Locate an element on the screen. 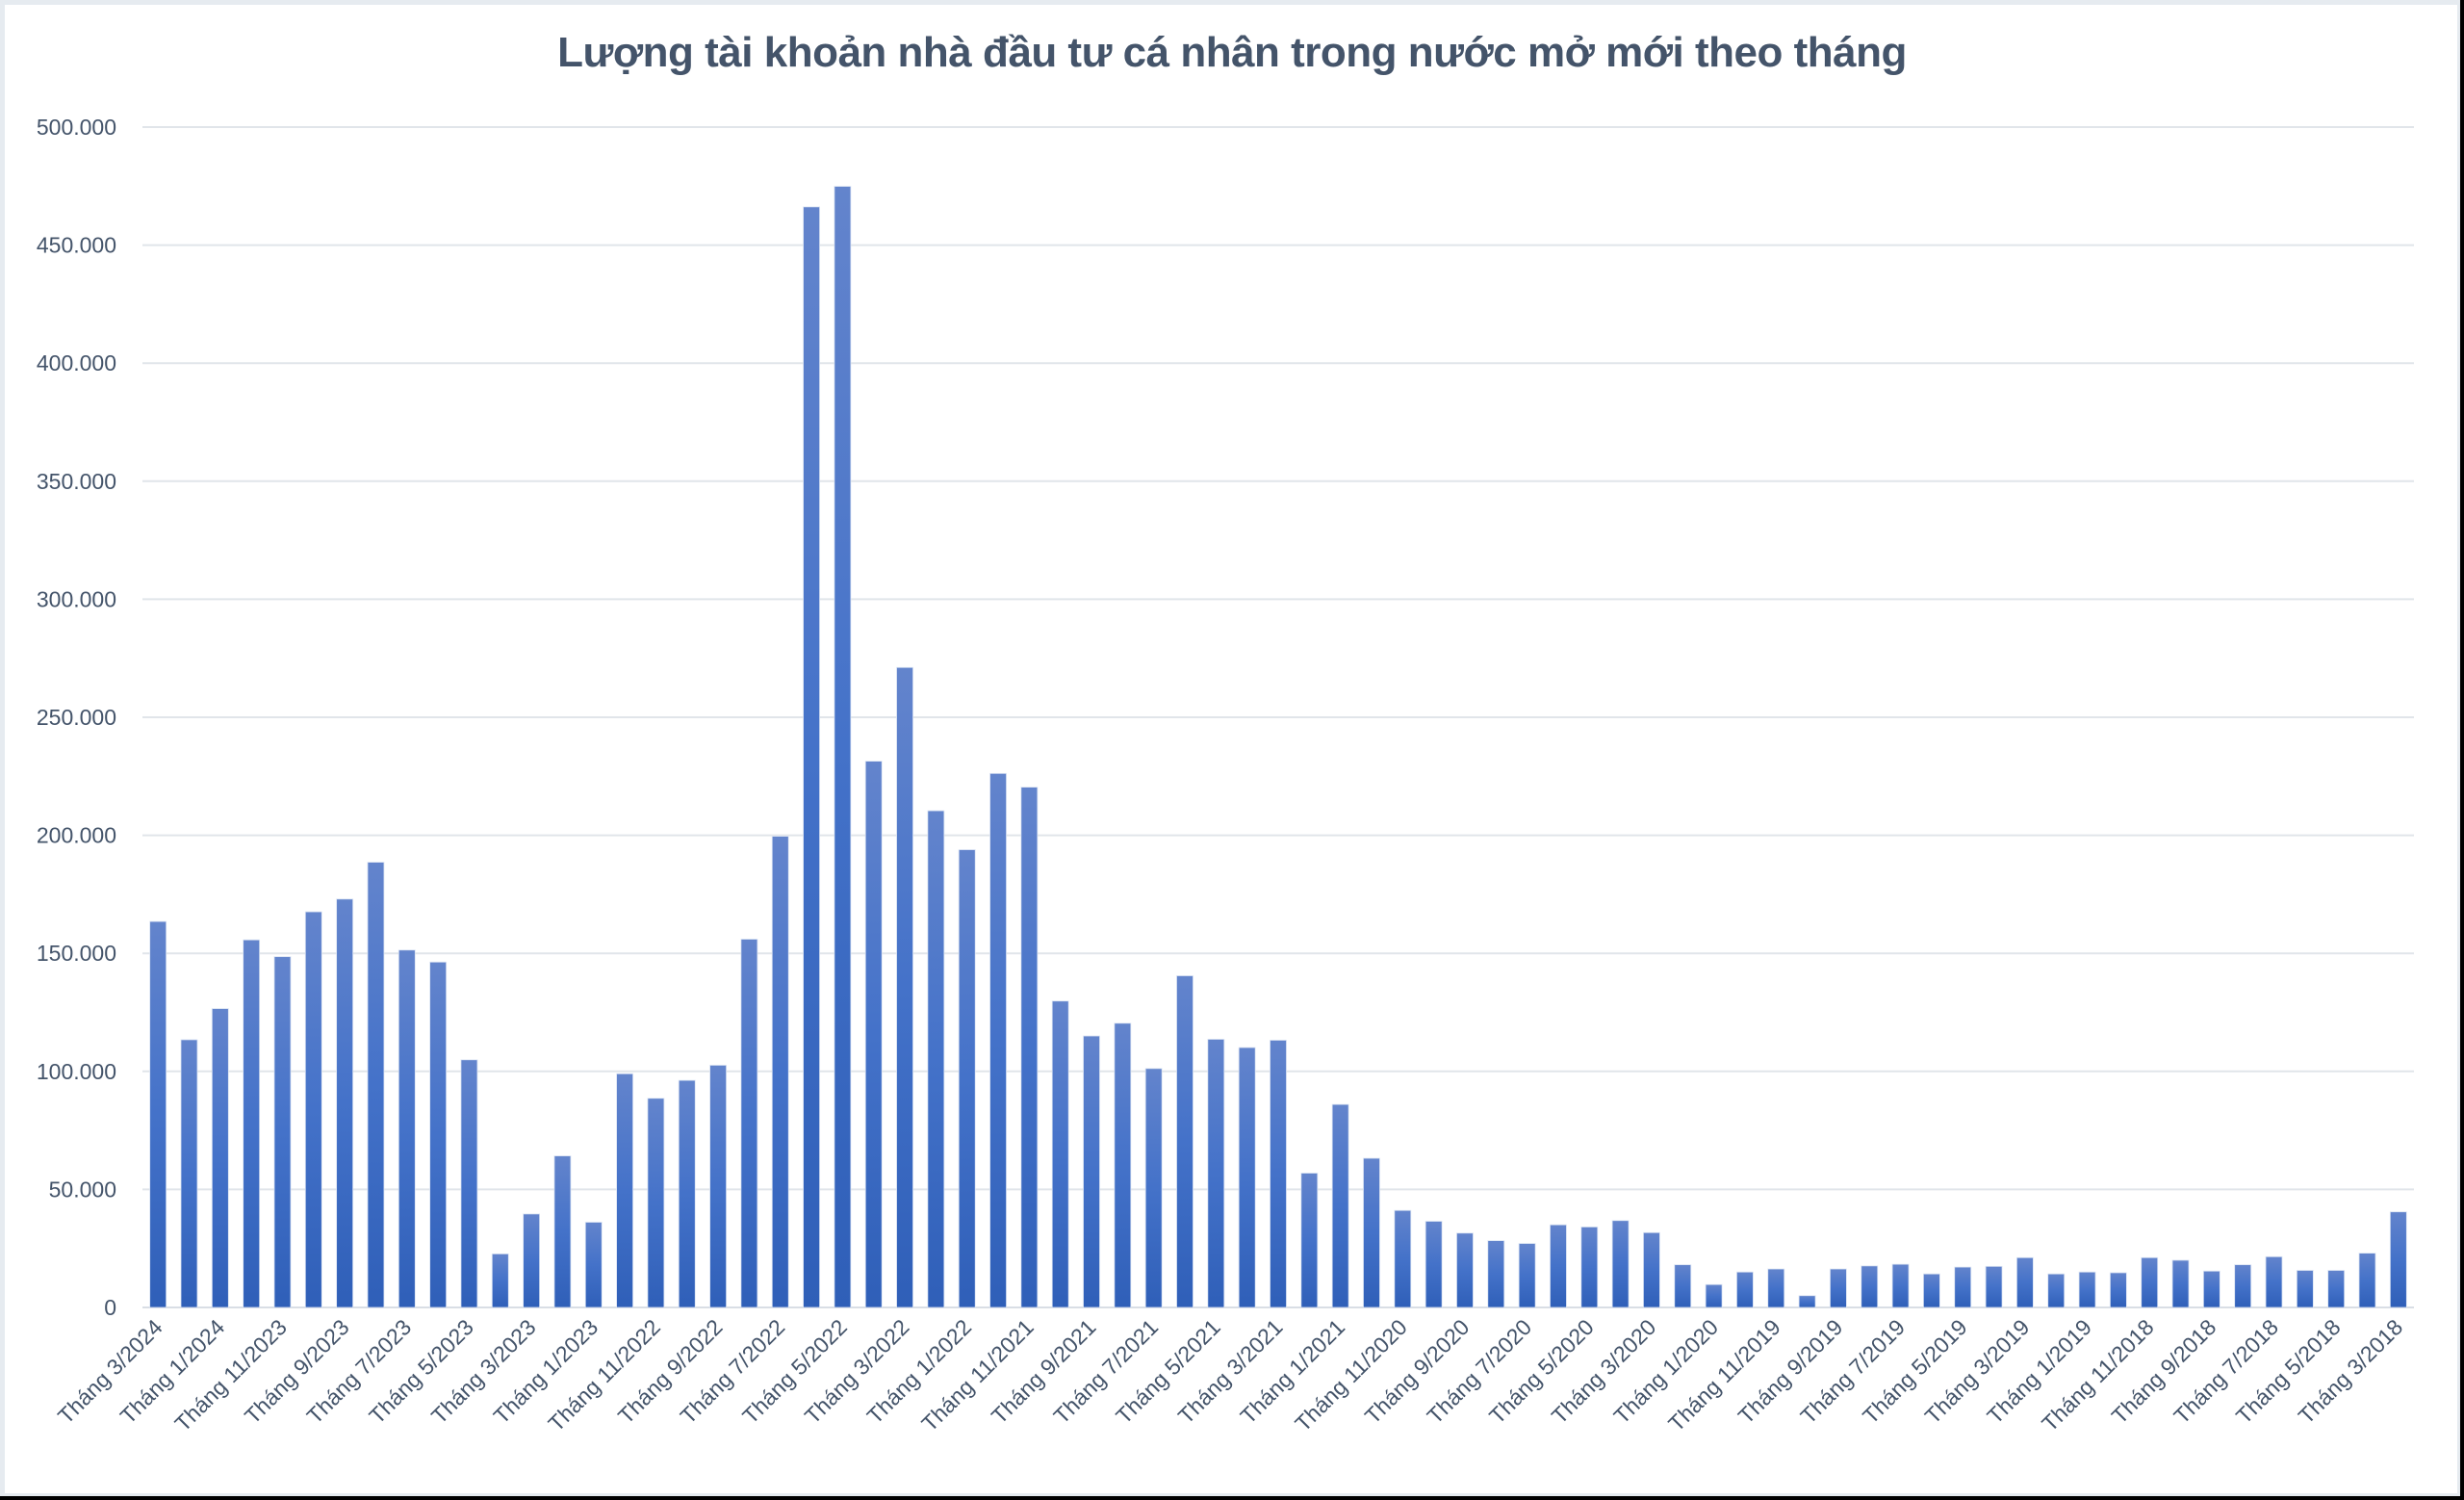 This screenshot has width=2464, height=1500. y-tick-label: 350.000 is located at coordinates (76, 481).